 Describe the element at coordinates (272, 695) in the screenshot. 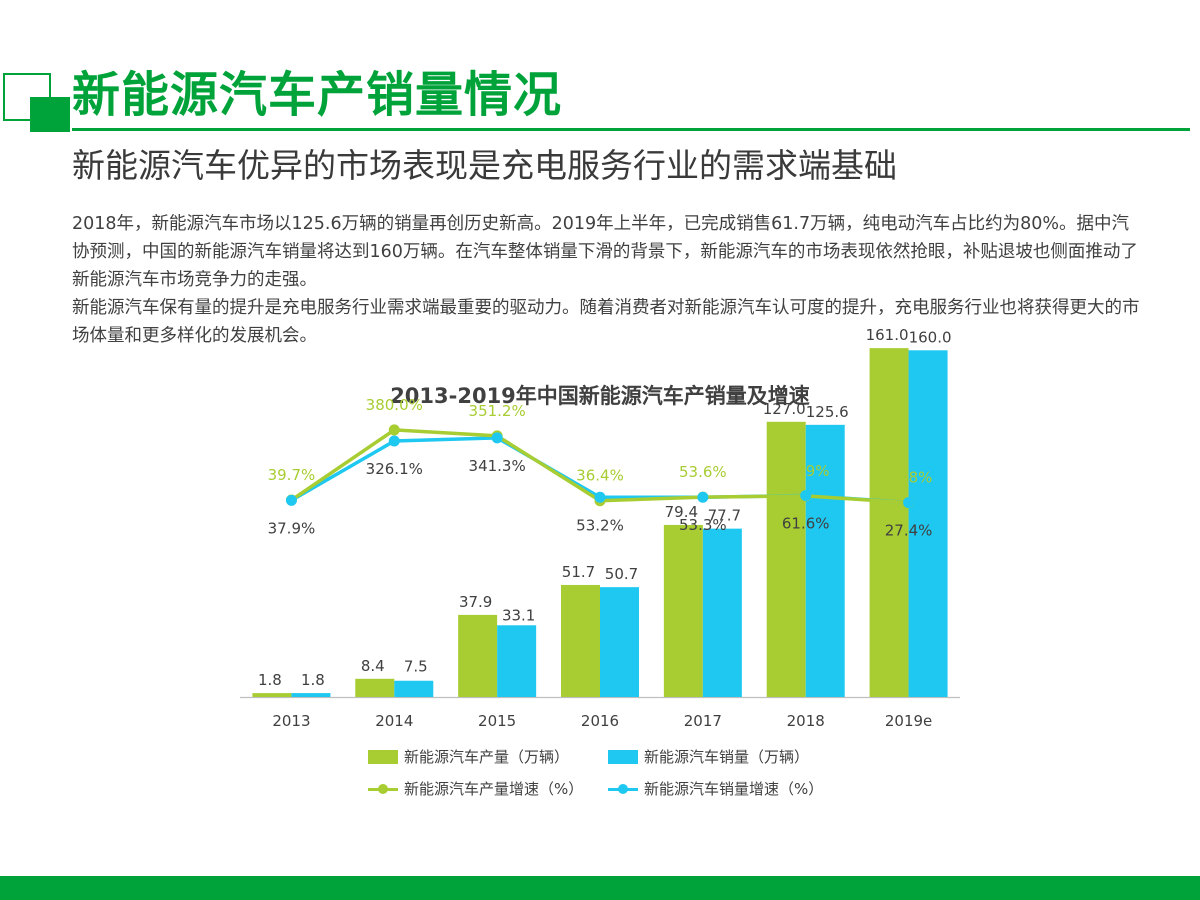

I see `bar-production-2013` at that location.